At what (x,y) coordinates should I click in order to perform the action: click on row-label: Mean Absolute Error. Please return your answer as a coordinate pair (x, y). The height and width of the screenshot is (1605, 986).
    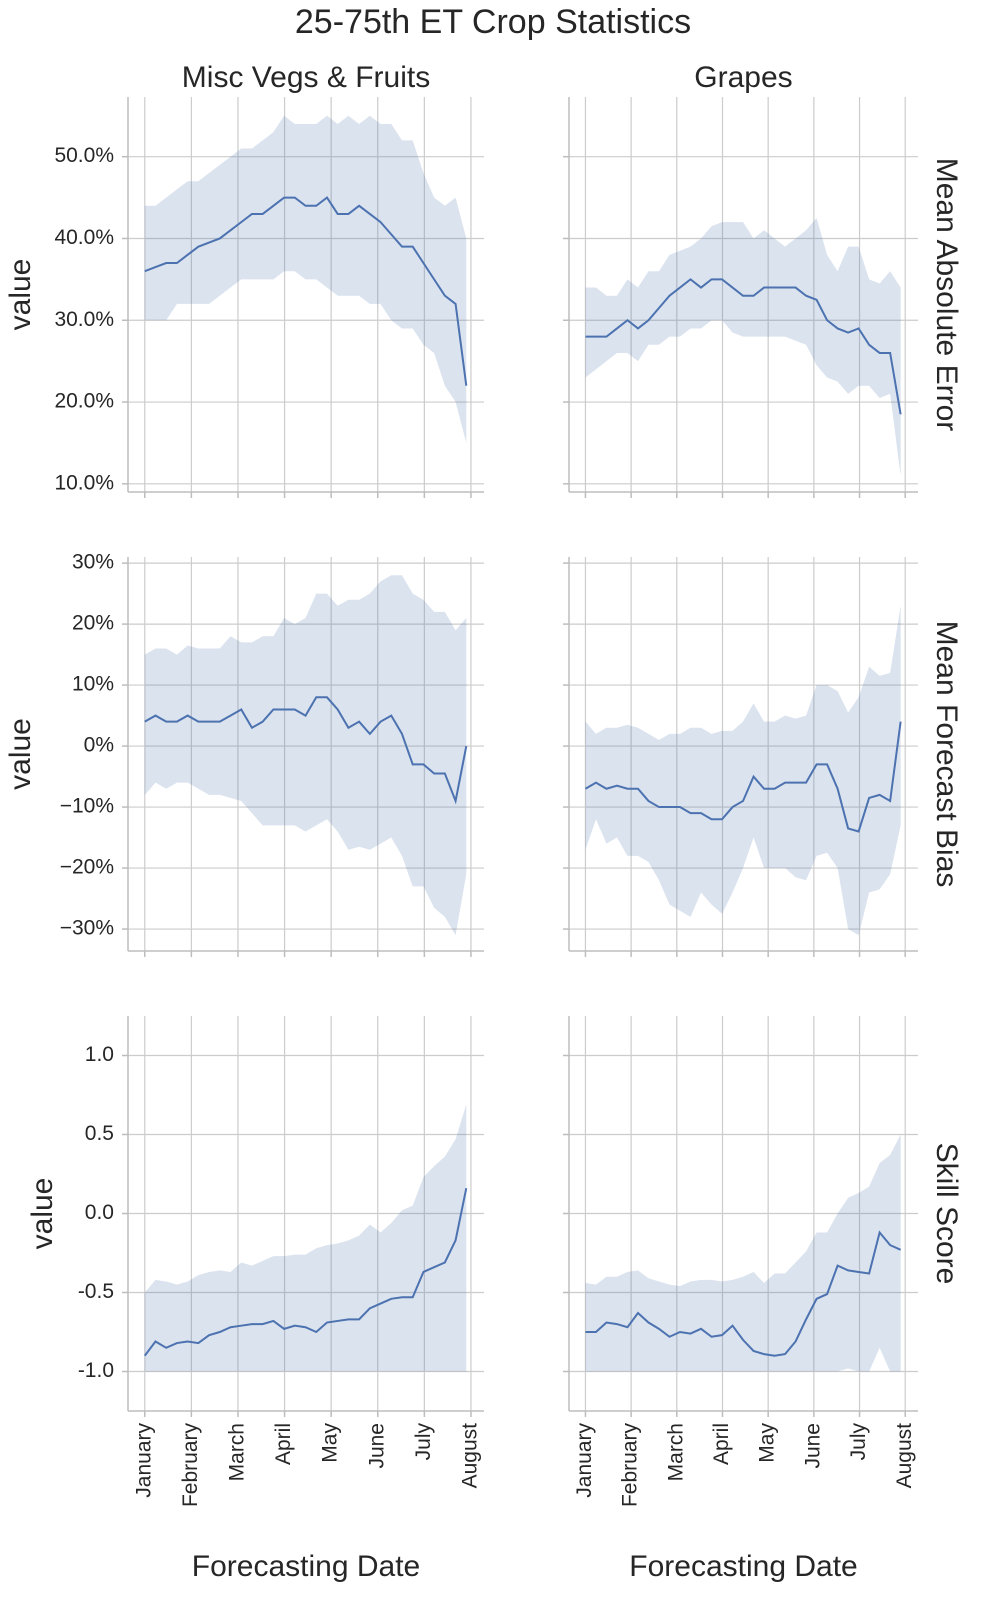
    Looking at the image, I should click on (946, 294).